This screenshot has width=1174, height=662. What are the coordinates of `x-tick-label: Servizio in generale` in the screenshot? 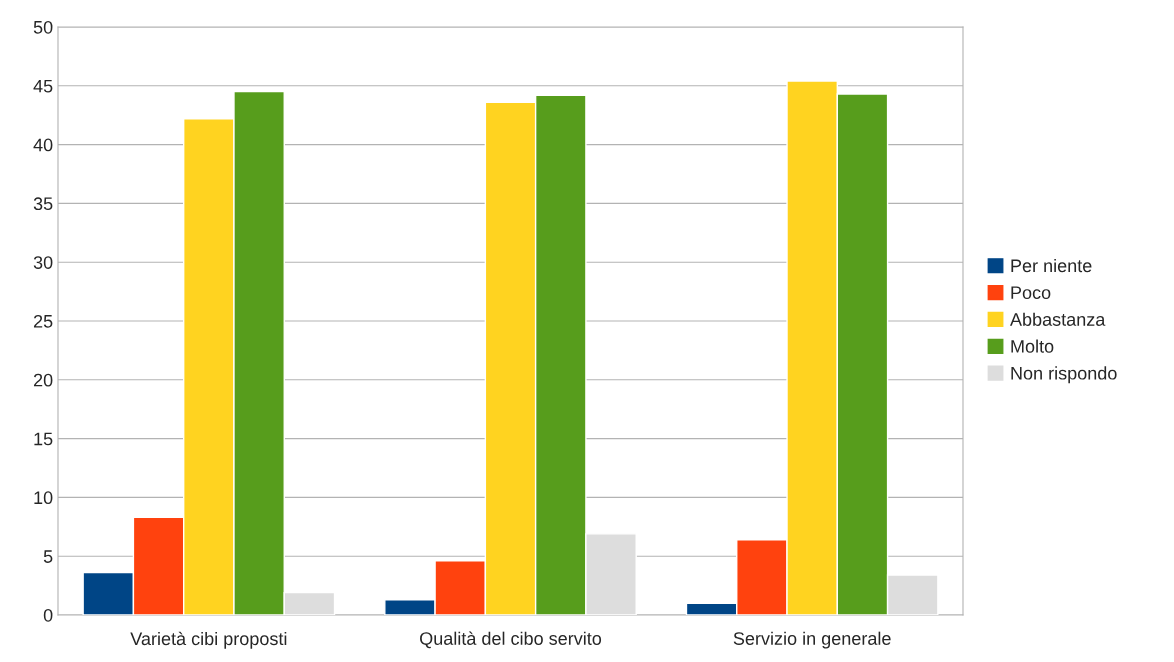 It's located at (812, 640).